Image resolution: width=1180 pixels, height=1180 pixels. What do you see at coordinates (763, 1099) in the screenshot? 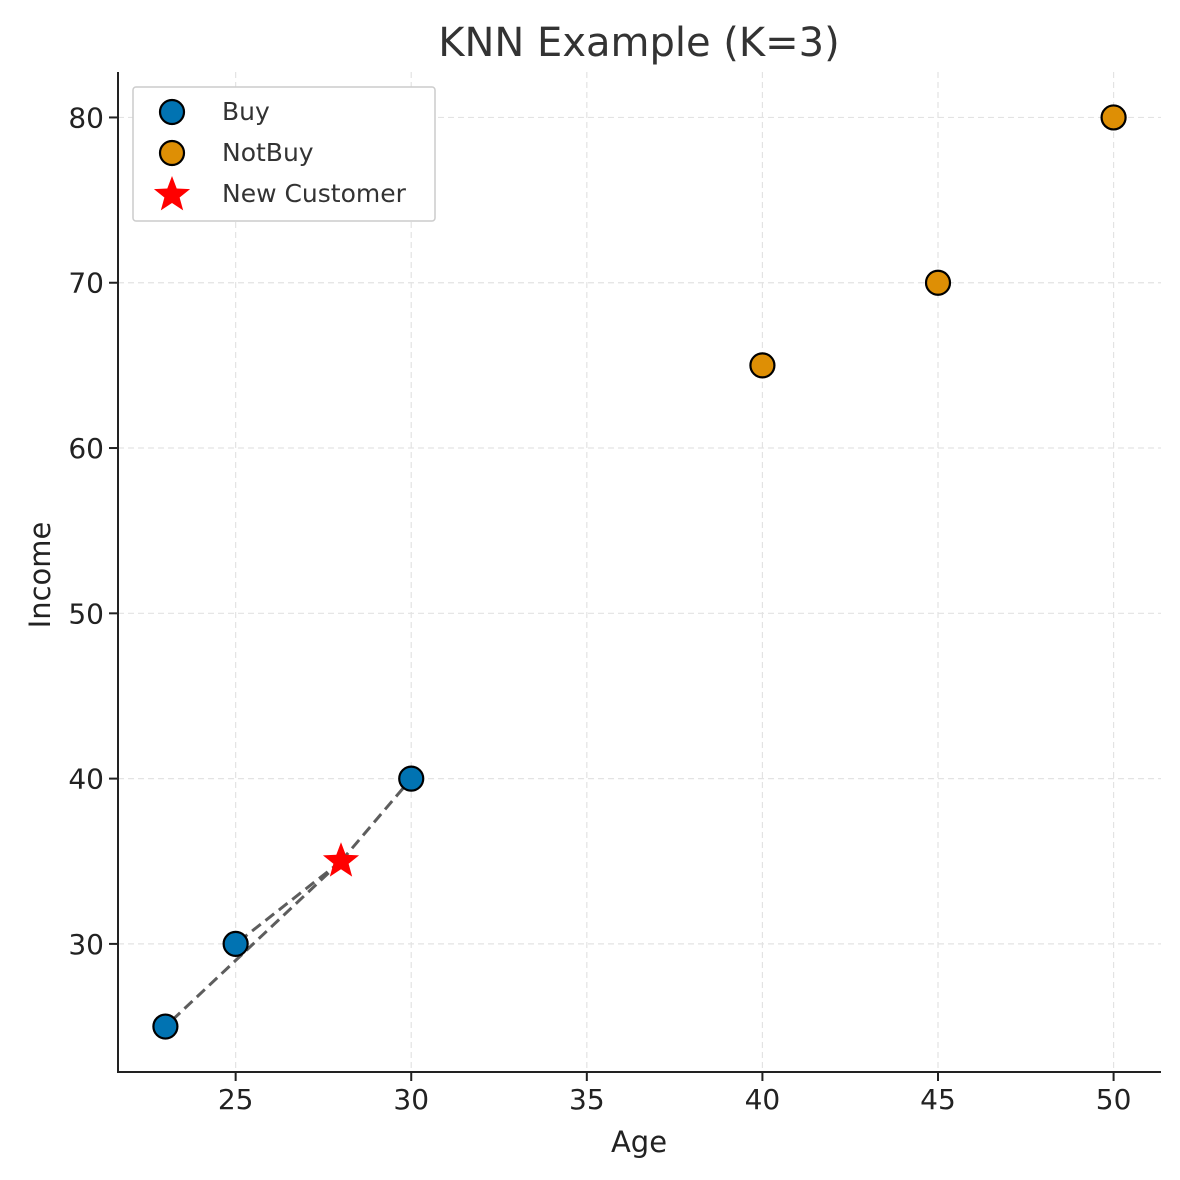
I see `x-tick-label: 40` at bounding box center [763, 1099].